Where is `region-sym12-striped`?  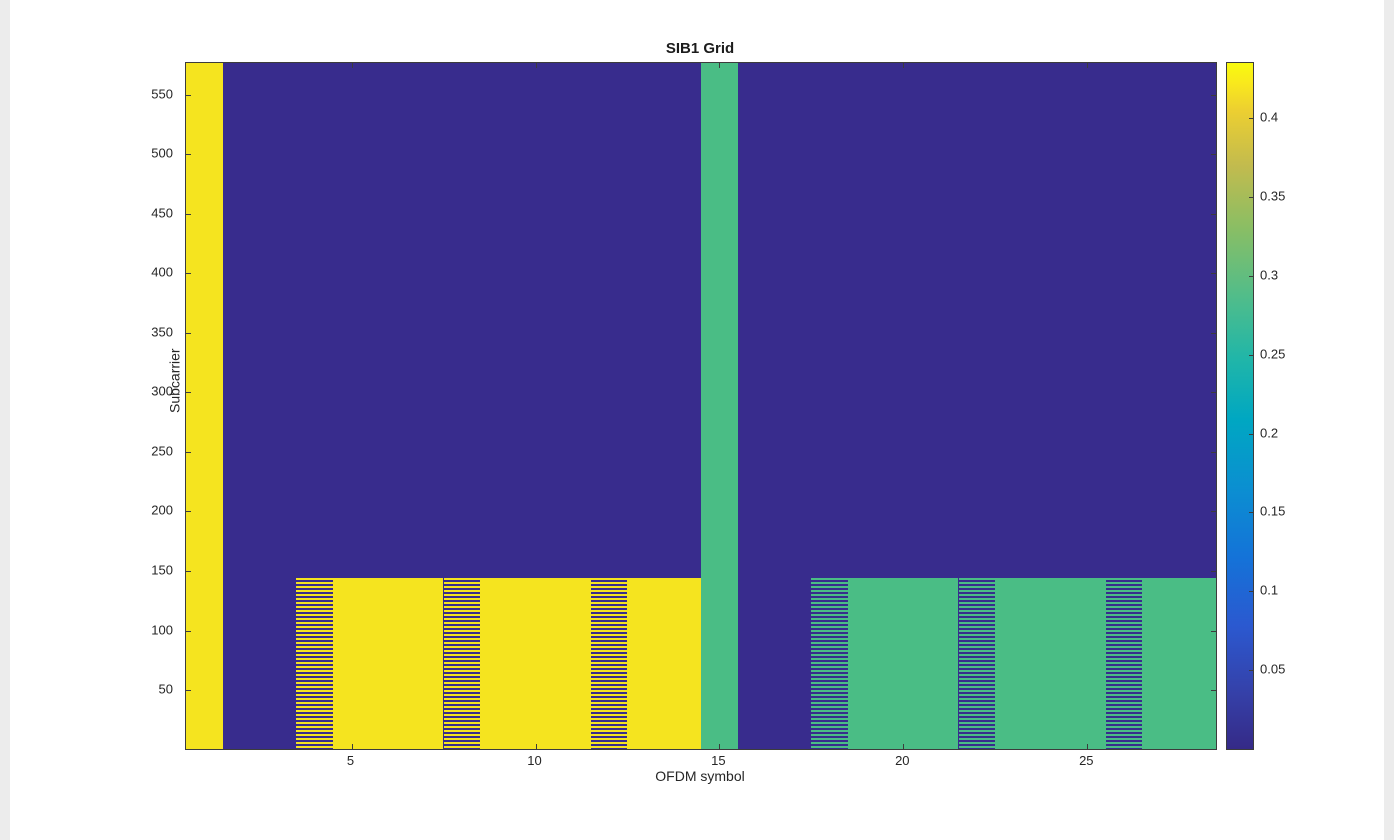
region-sym12-striped is located at coordinates (609, 663).